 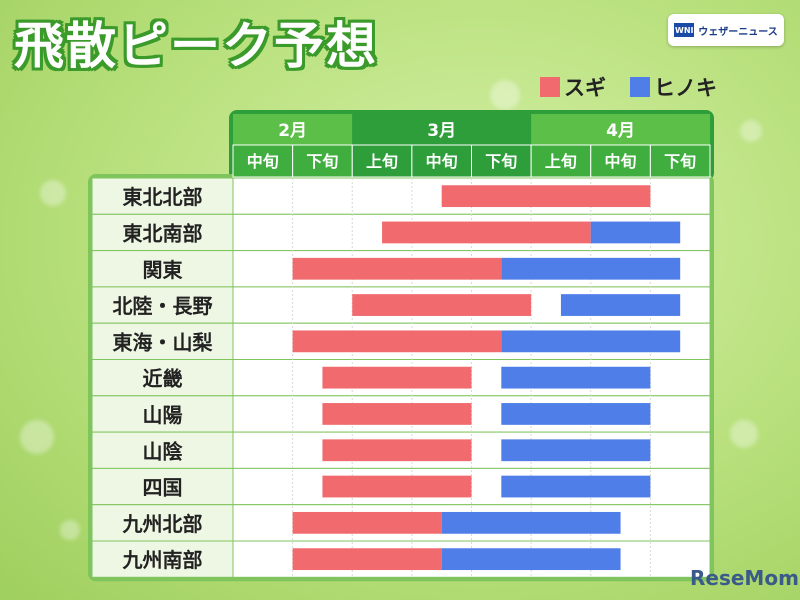 What do you see at coordinates (738, 32) in the screenshot?
I see `logo-text: ウェザーニュース` at bounding box center [738, 32].